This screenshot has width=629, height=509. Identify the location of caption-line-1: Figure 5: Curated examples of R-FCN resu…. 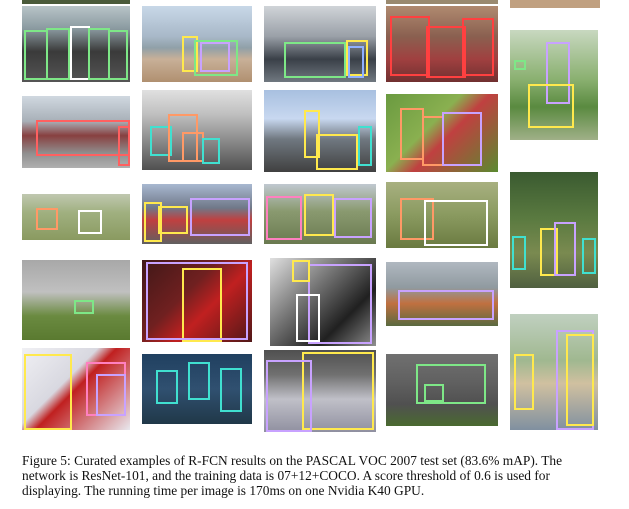
(292, 460).